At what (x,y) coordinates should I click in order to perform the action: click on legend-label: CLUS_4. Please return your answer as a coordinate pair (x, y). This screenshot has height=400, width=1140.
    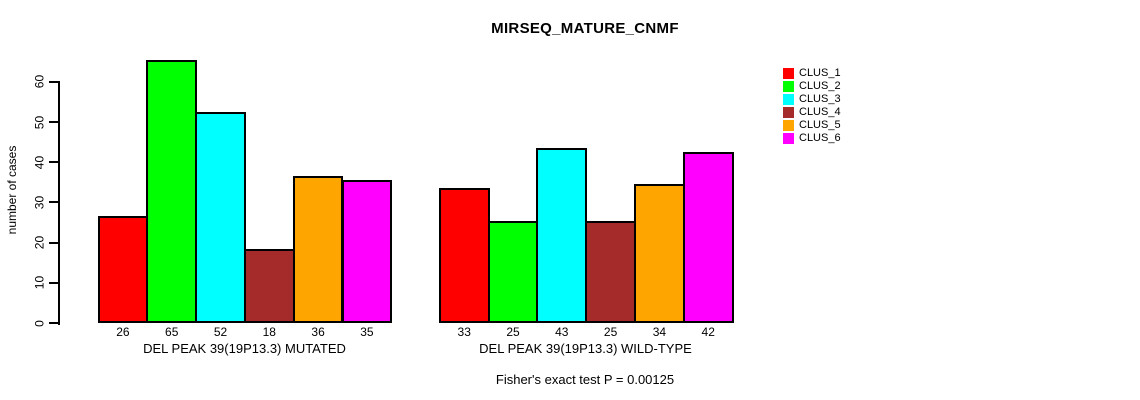
    Looking at the image, I should click on (820, 112).